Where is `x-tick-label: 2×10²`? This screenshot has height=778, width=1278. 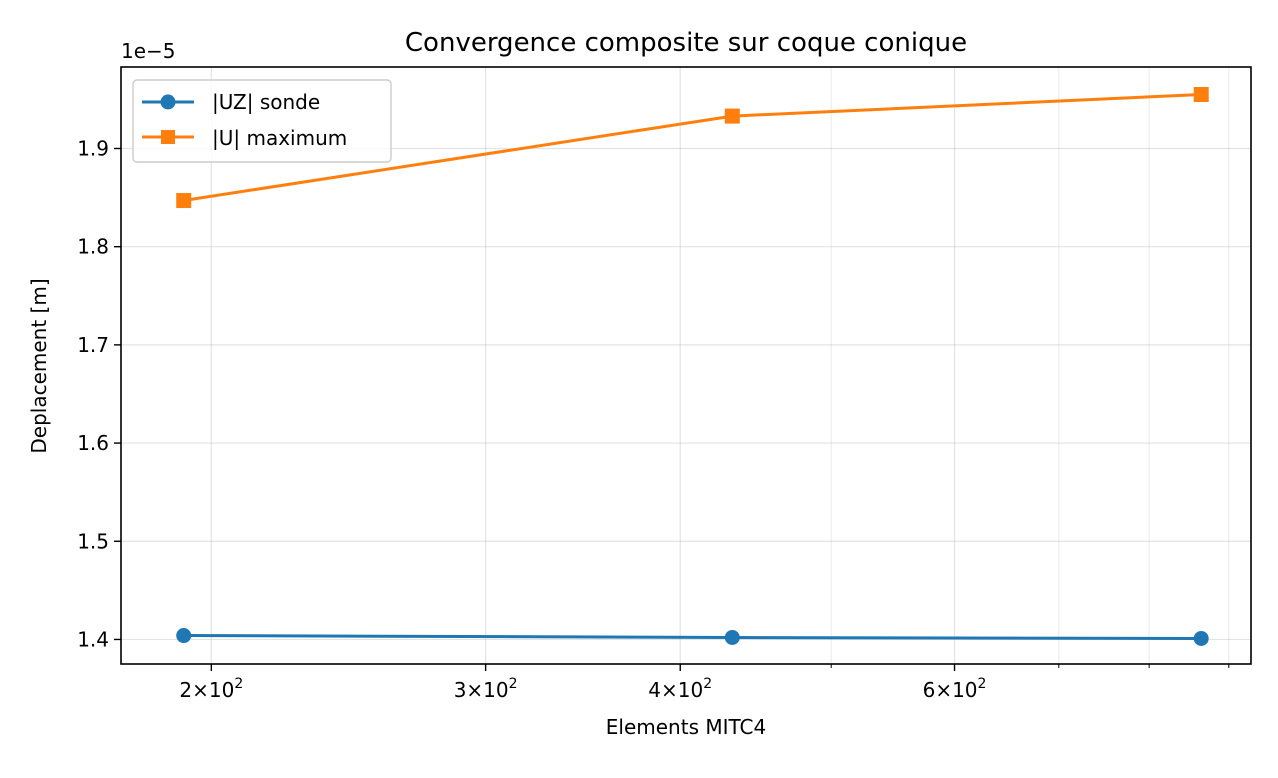 x-tick-label: 2×10² is located at coordinates (211, 689).